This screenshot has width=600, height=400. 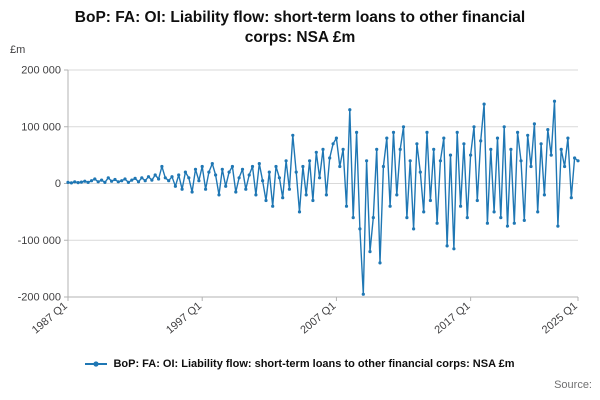 I want to click on x-tick-label: 2025 Q1, so click(x=560, y=318).